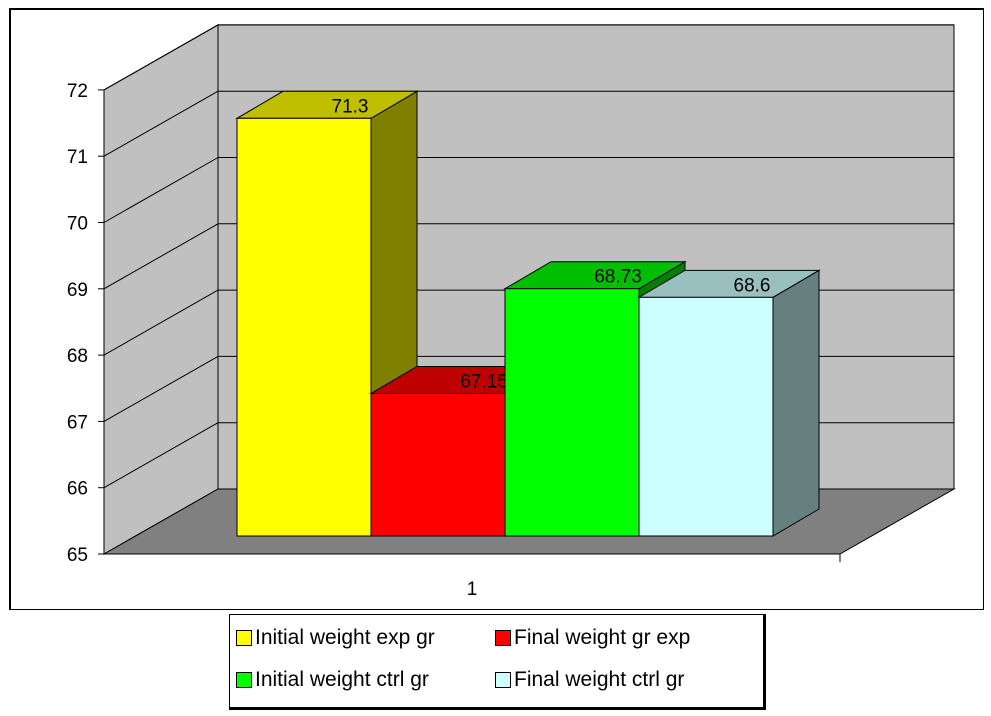 This screenshot has width=991, height=716. I want to click on legend-swatch-initial-ctrl, so click(244, 680).